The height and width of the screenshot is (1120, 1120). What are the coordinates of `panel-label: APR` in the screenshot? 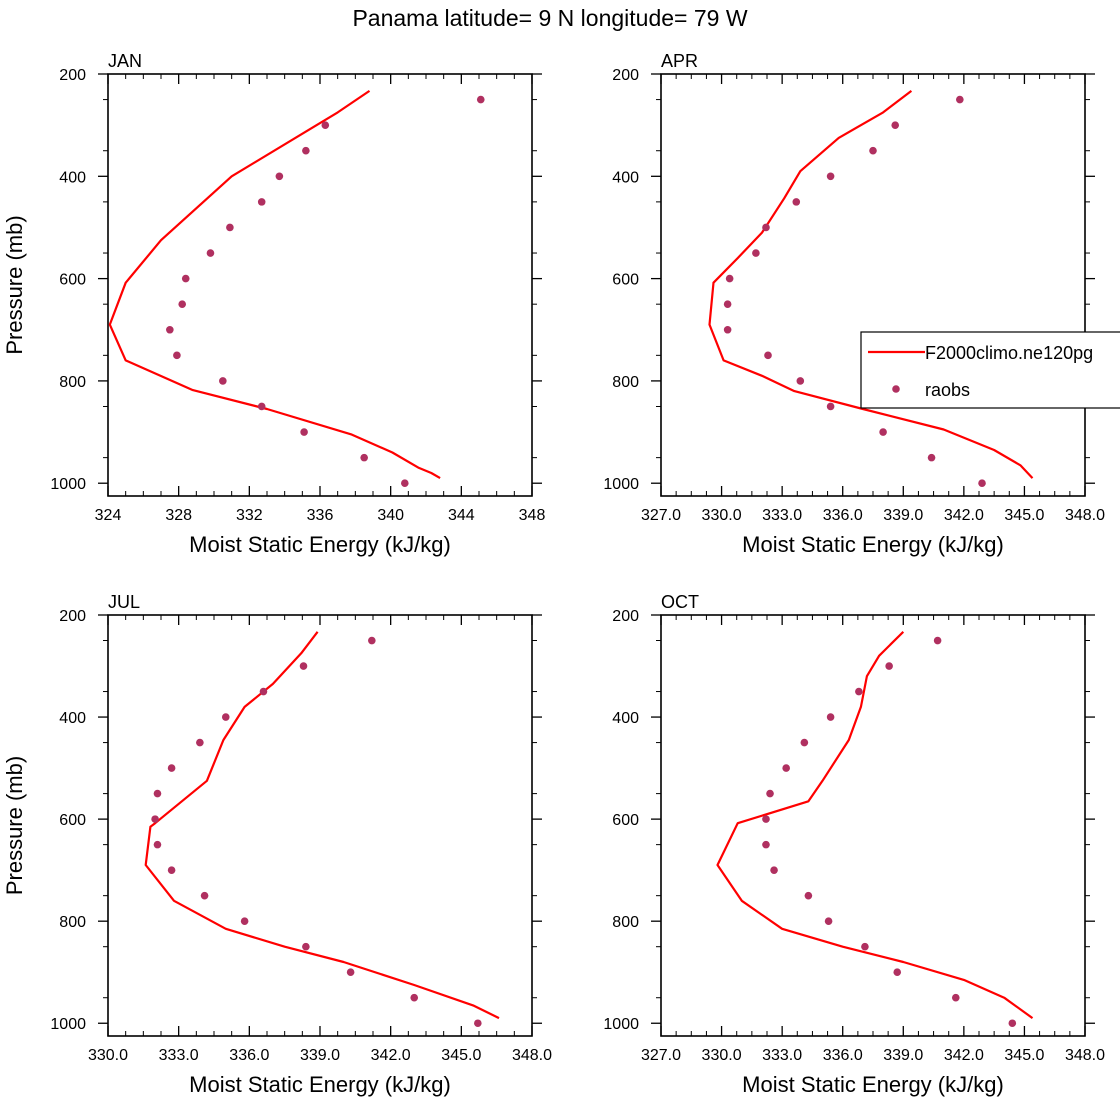 It's located at (679, 61).